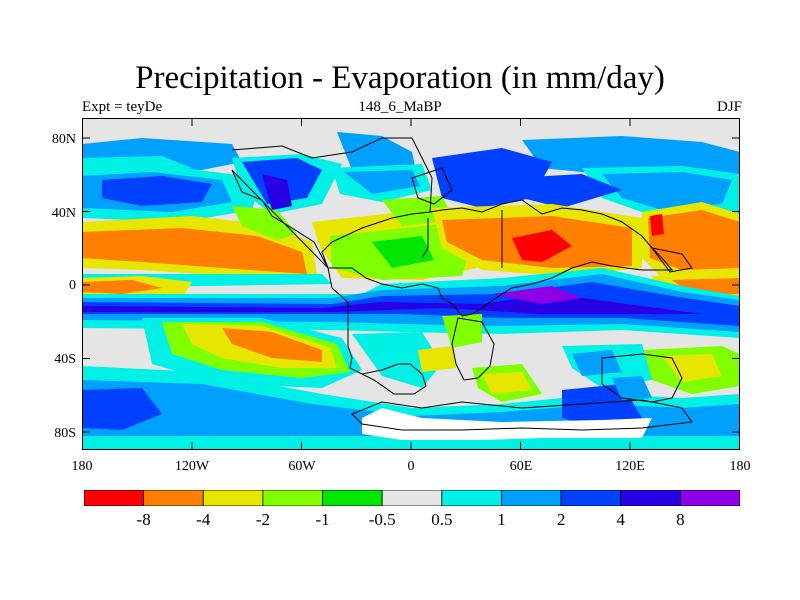 Image resolution: width=800 pixels, height=600 pixels. Describe the element at coordinates (203, 519) in the screenshot. I see `colorbar-label: -4` at that location.